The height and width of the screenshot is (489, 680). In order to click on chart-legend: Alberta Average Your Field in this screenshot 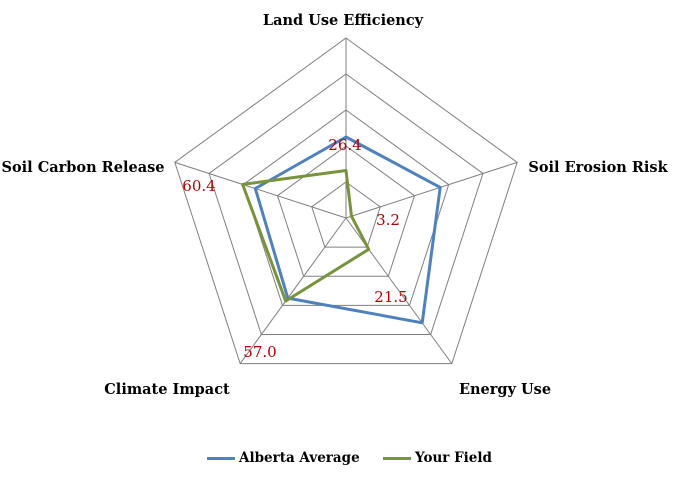, I will do `click(340, 458)`.